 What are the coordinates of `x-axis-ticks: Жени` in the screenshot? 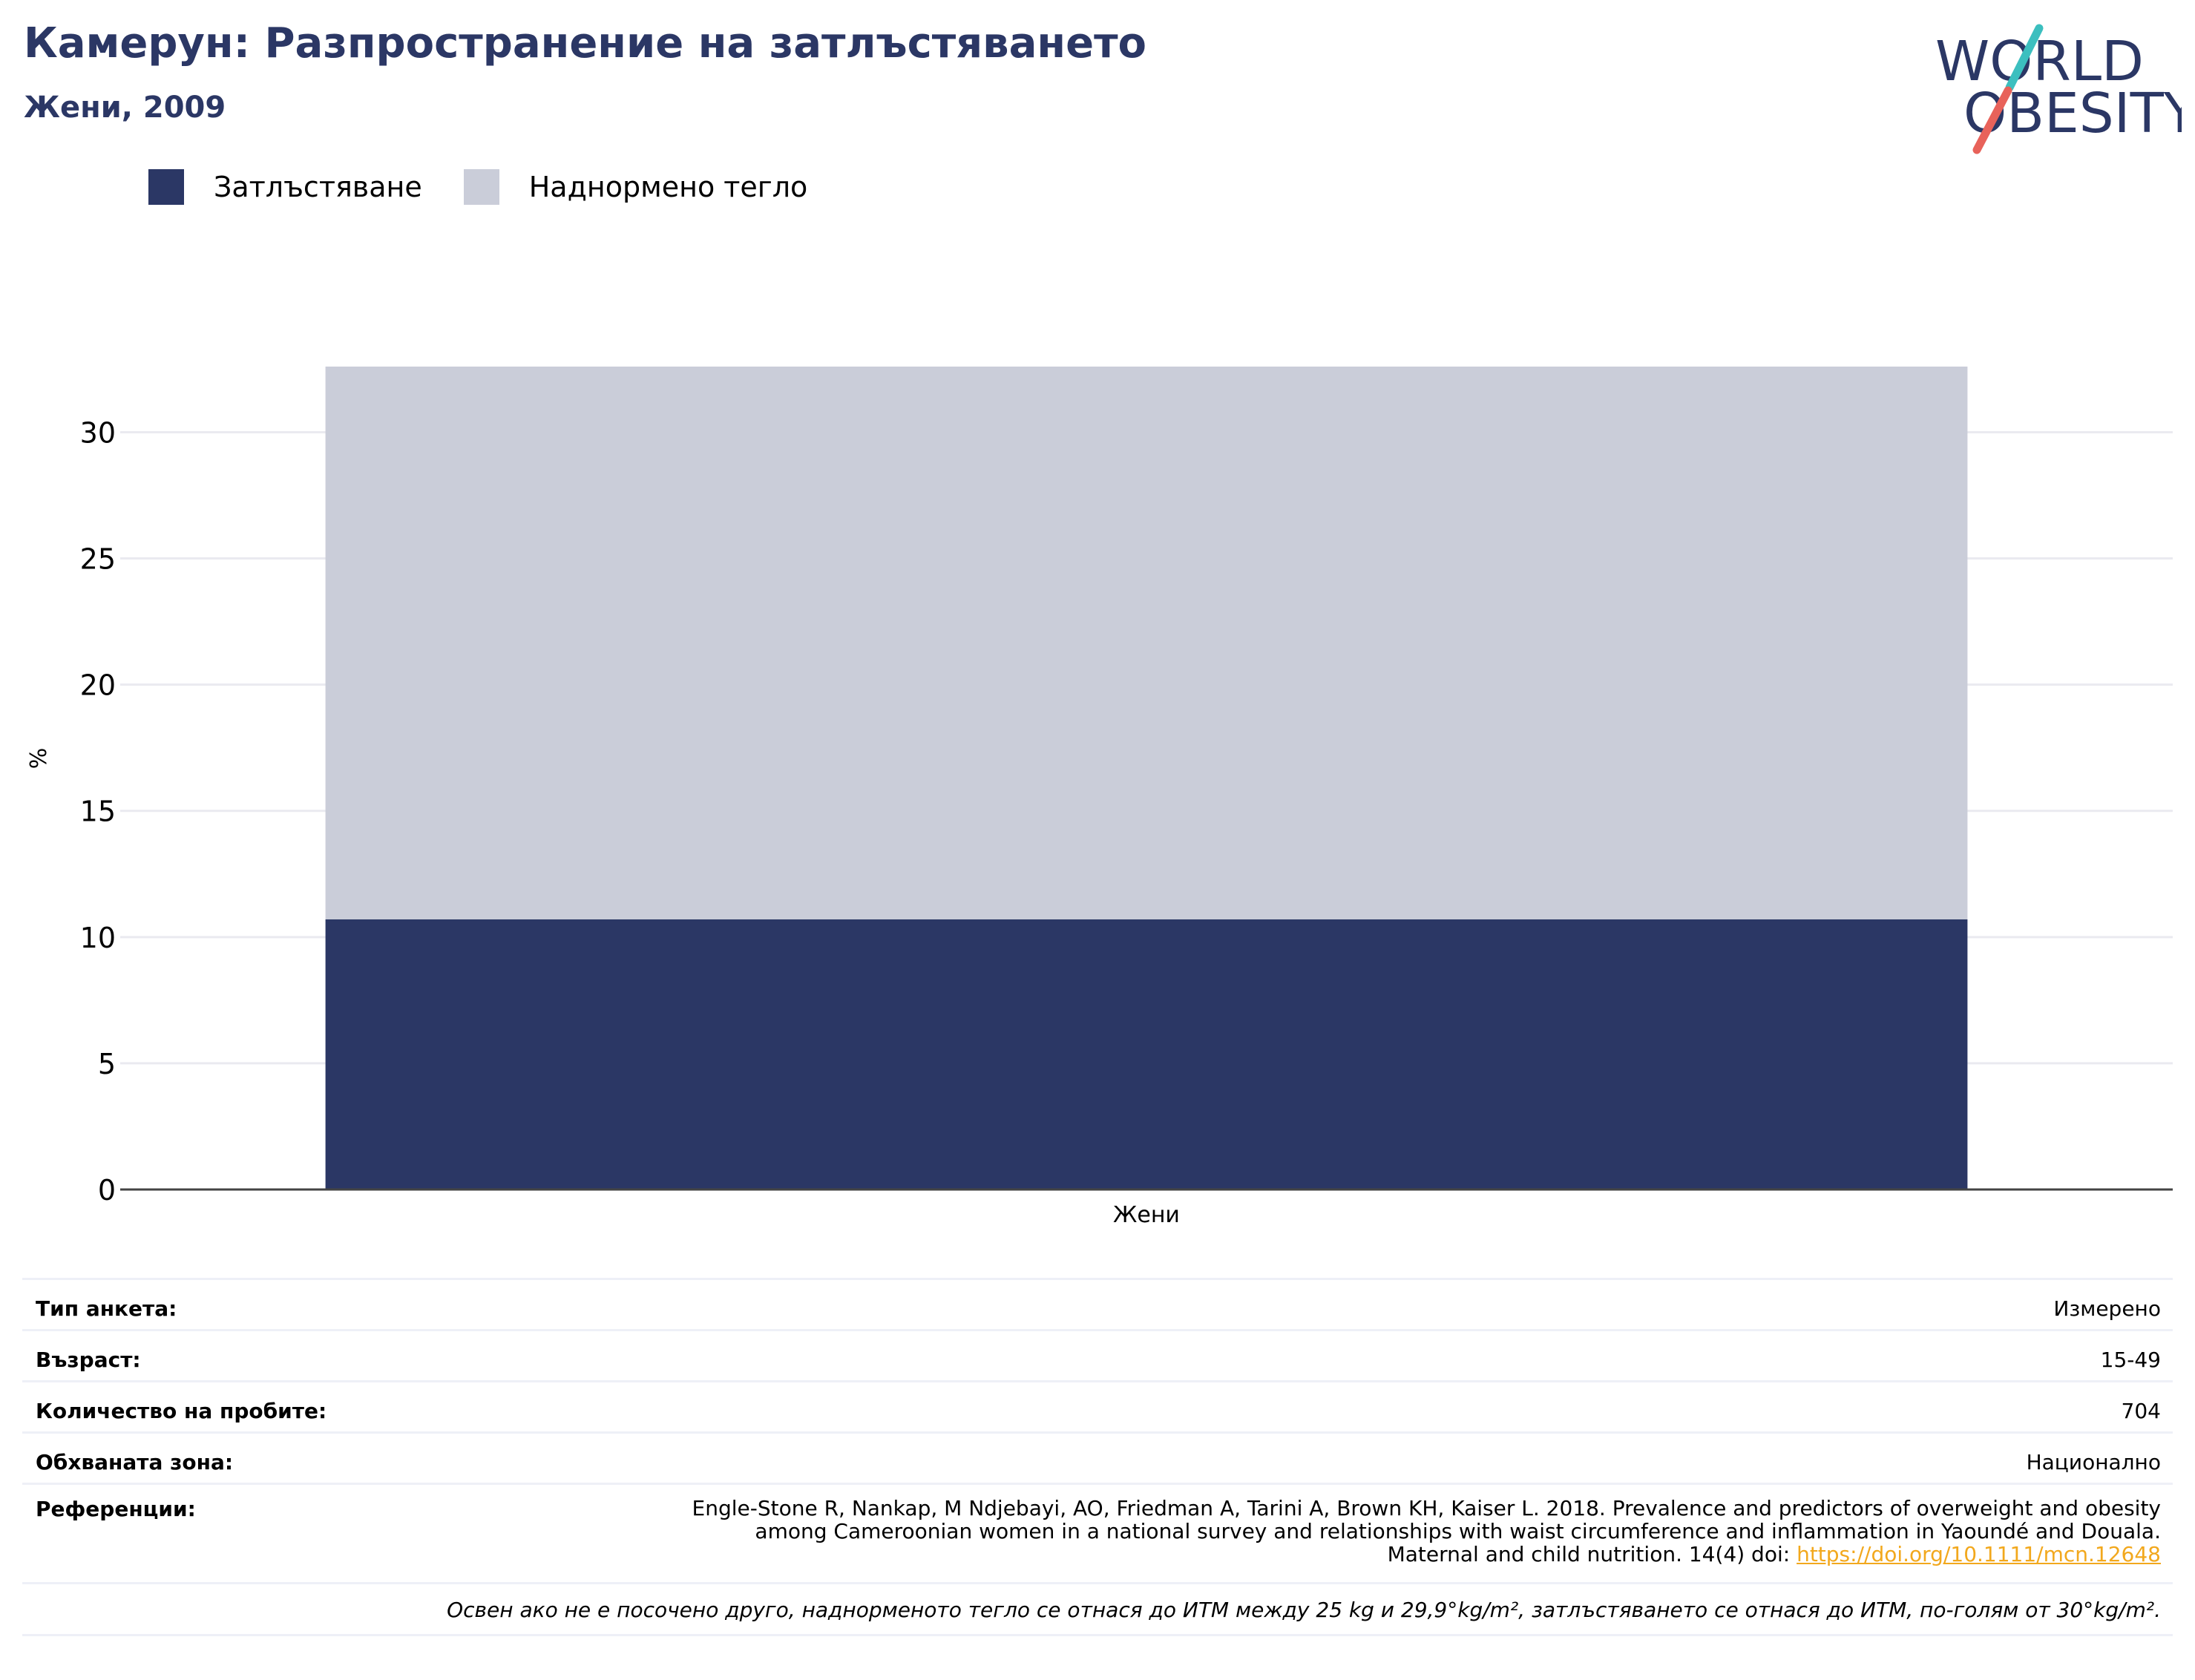 It's located at (1146, 1215).